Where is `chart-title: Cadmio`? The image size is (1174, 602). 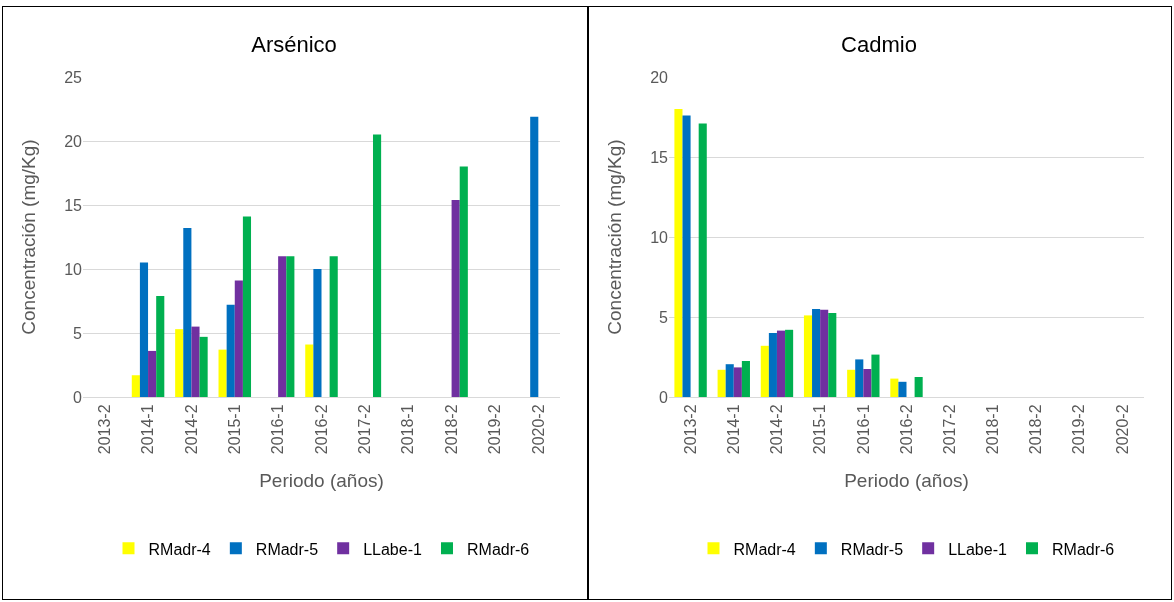 chart-title: Cadmio is located at coordinates (879, 44).